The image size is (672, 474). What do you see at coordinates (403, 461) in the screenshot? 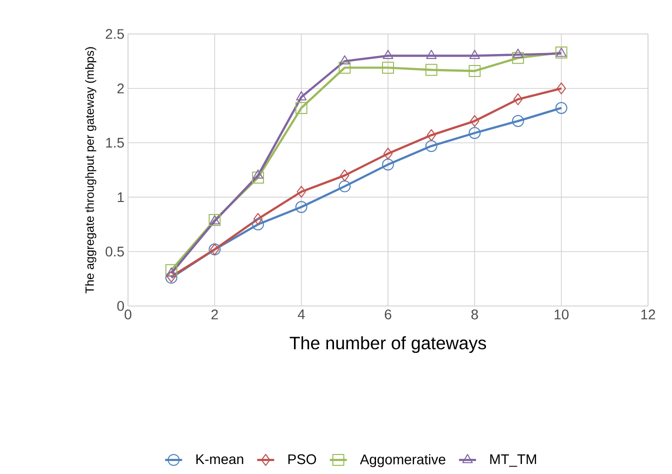
I see `legend-label: Aggomerative` at bounding box center [403, 461].